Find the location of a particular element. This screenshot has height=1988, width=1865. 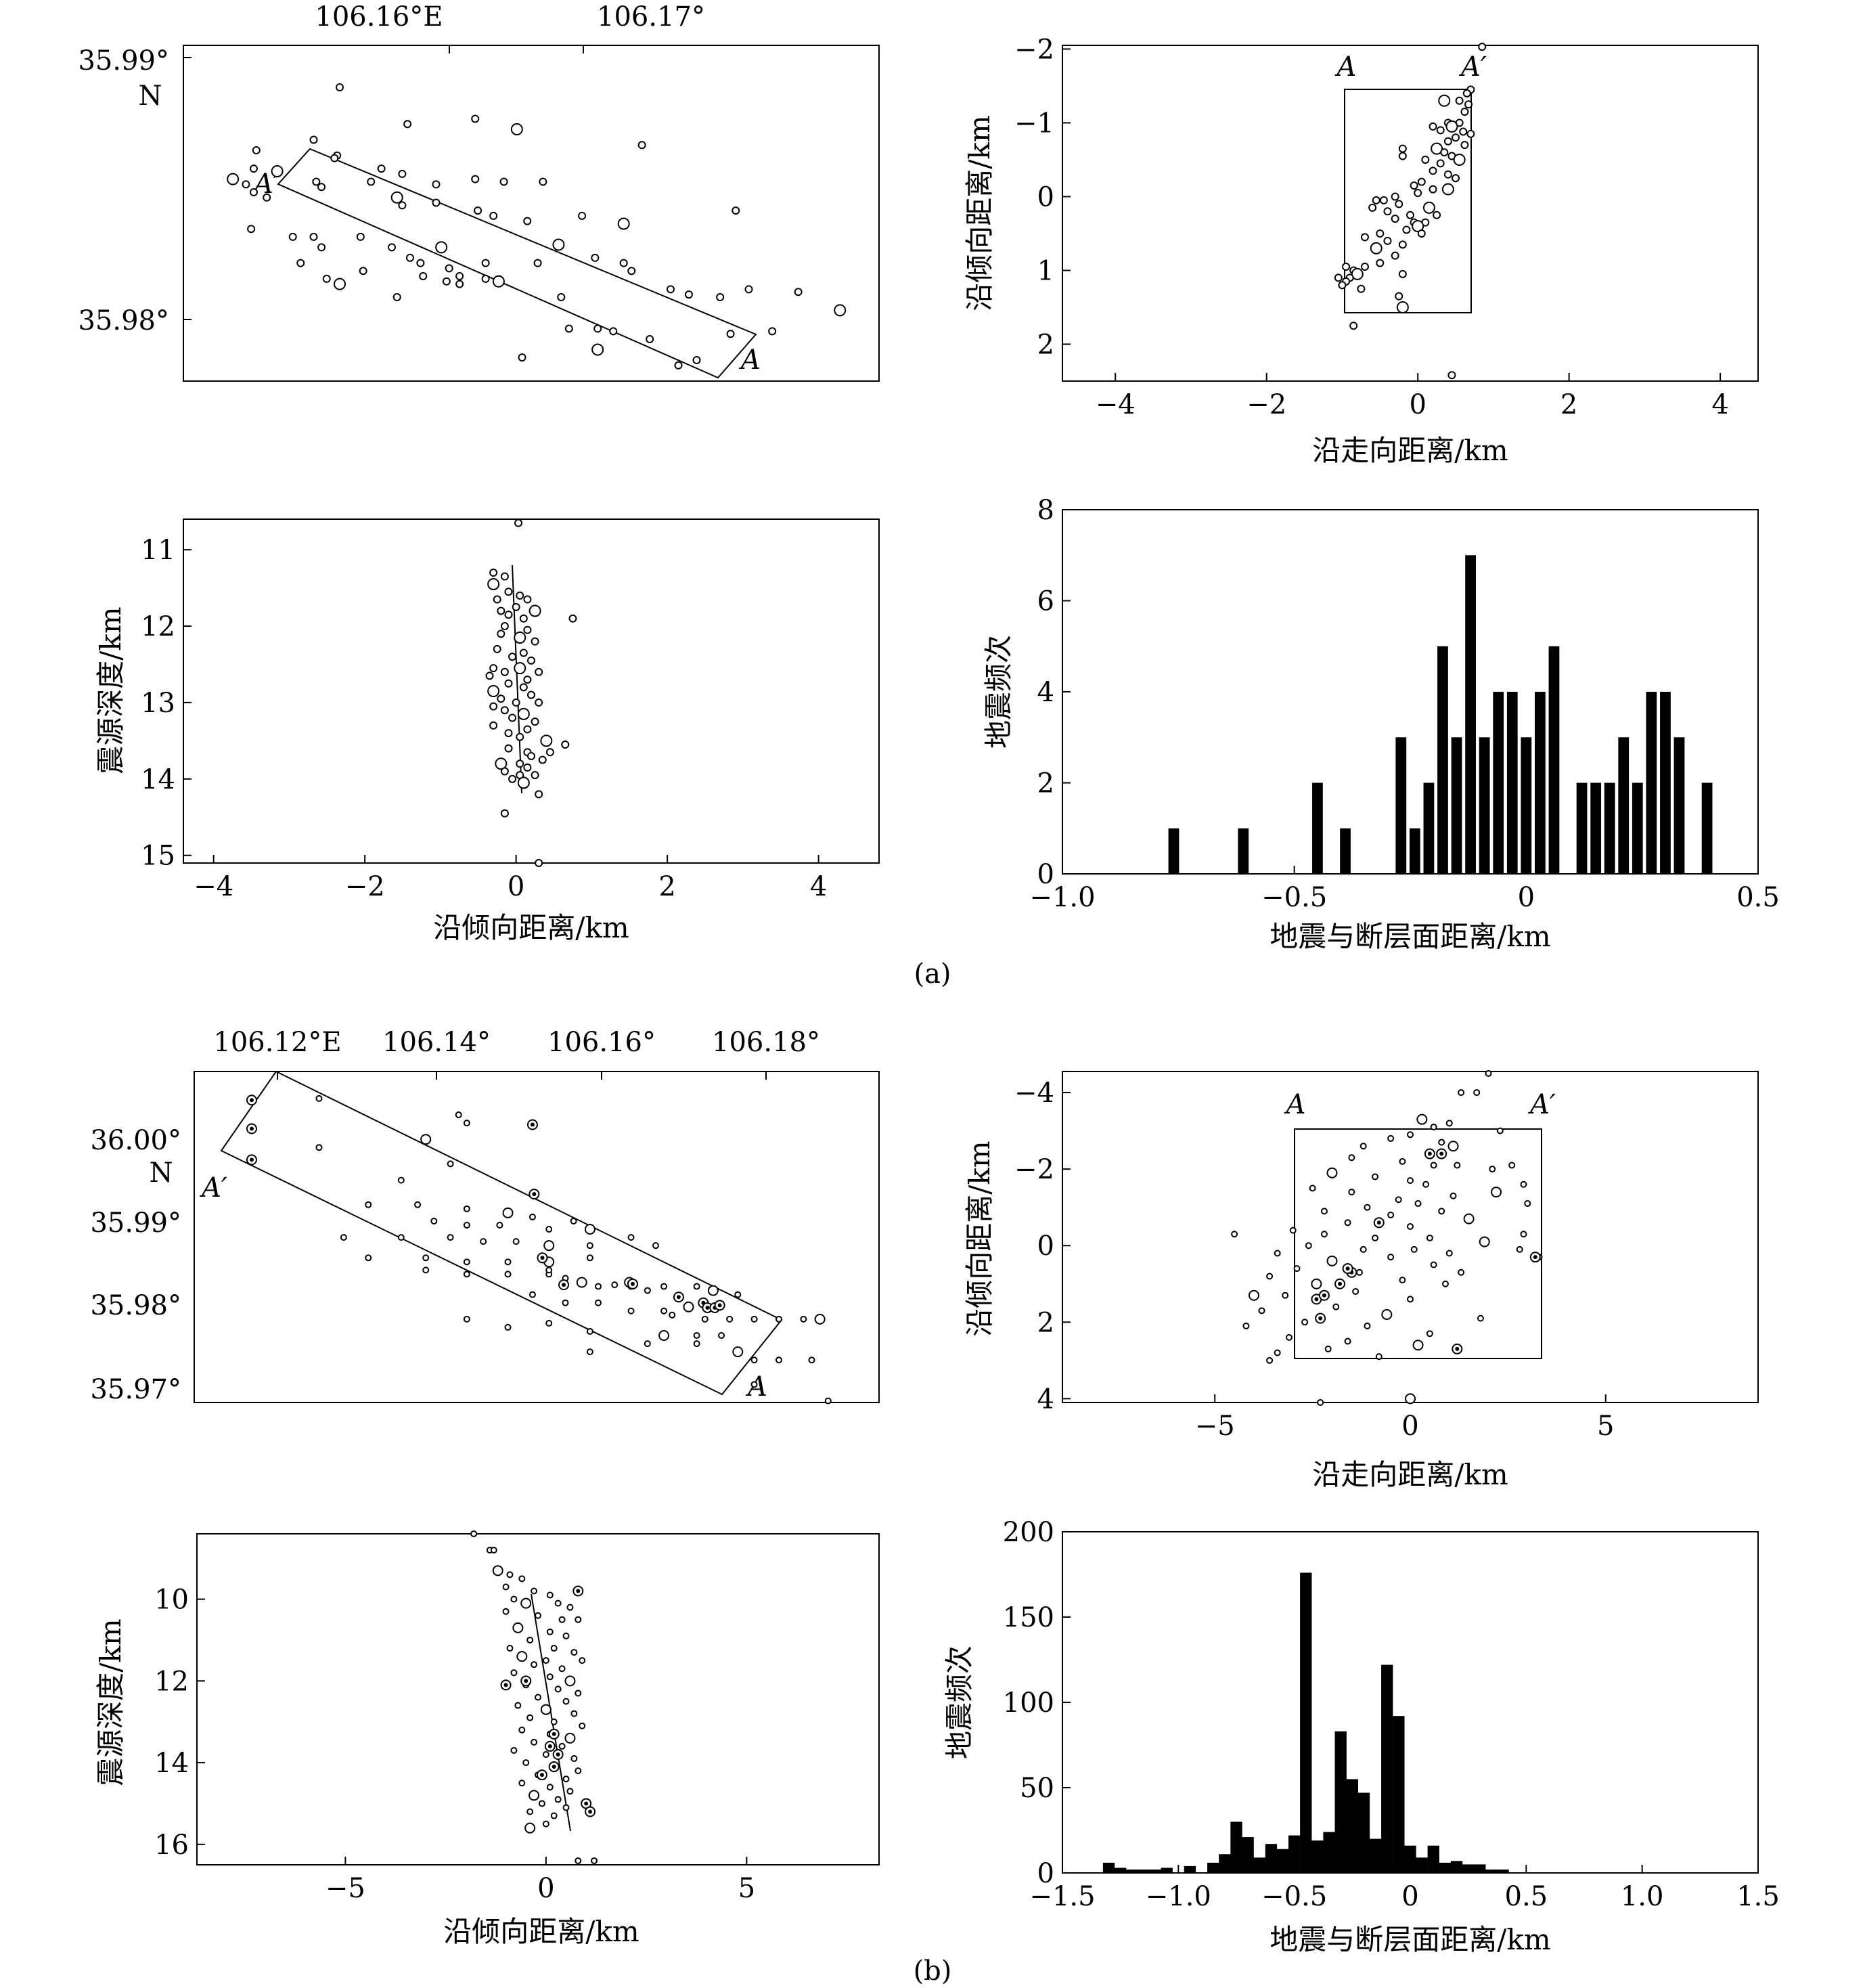

panel-a-xsec-xtick-label: 2 is located at coordinates (1568, 404).